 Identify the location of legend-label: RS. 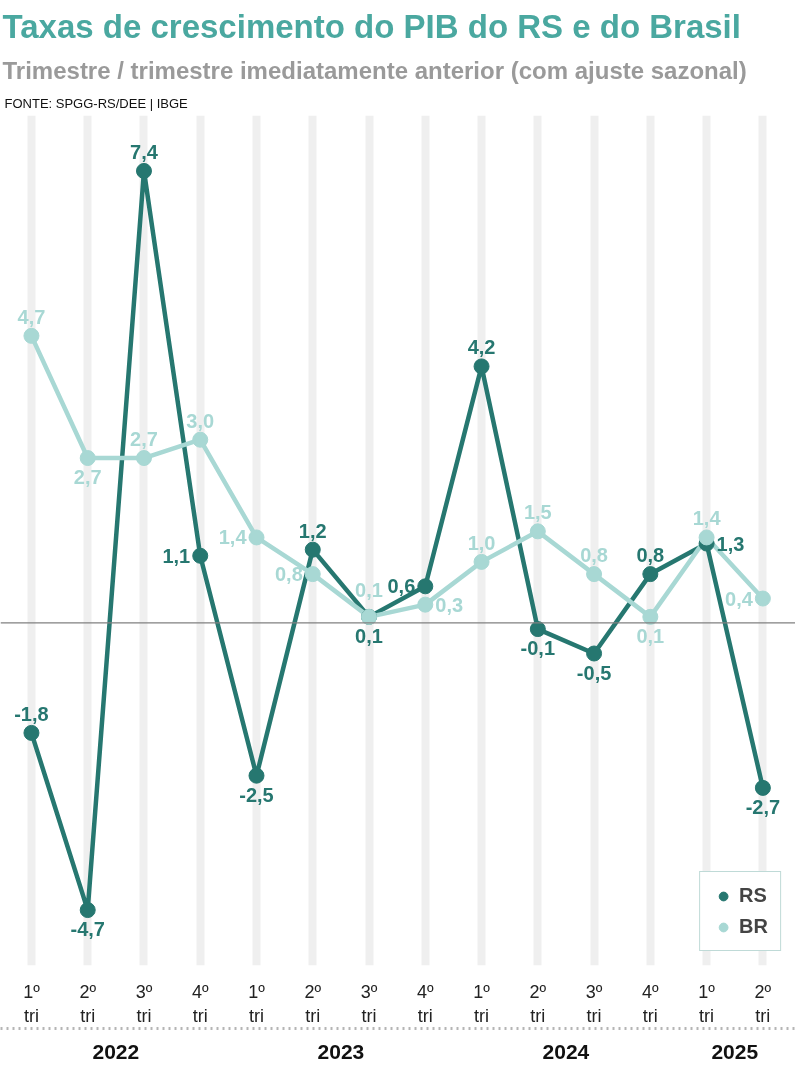
(753, 895).